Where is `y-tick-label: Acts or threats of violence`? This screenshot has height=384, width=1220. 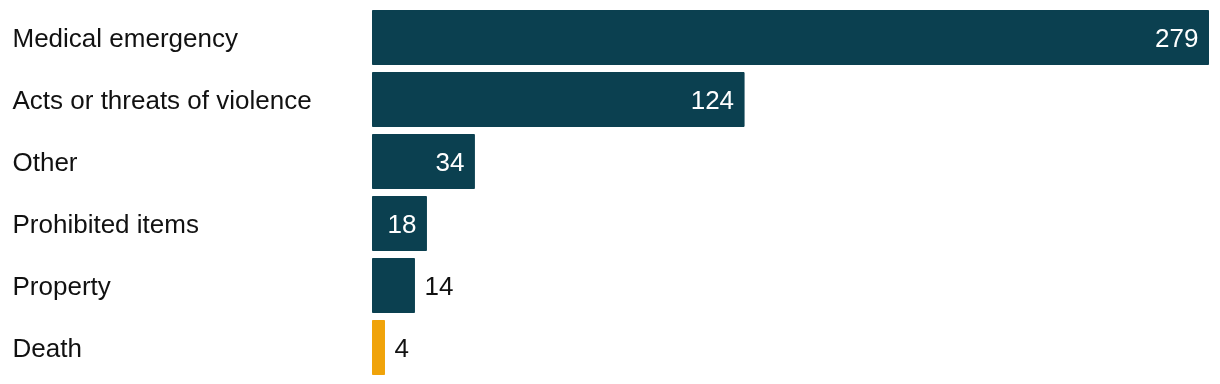
y-tick-label: Acts or threats of violence is located at coordinates (162, 99).